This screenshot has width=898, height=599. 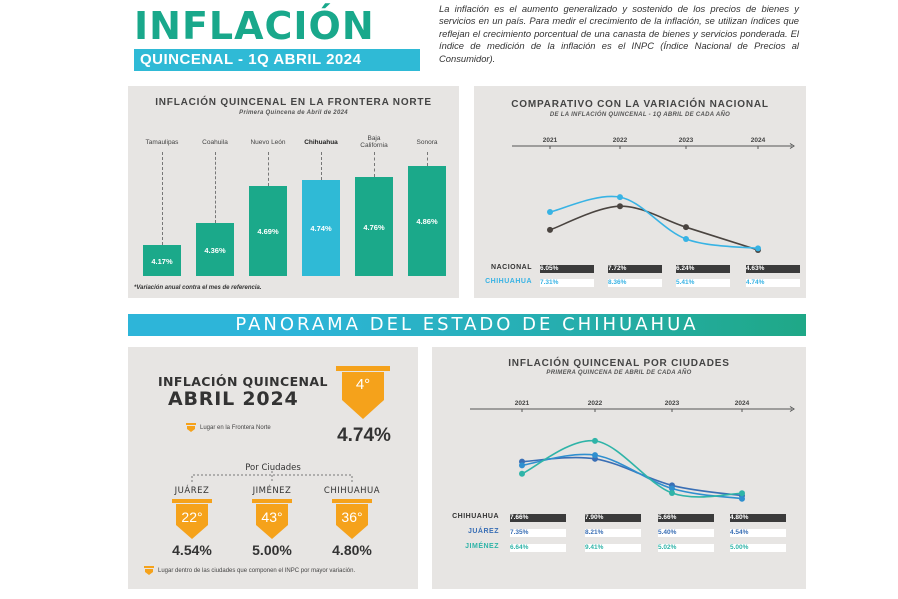 I want to click on value-cell: 5.40%, so click(x=686, y=533).